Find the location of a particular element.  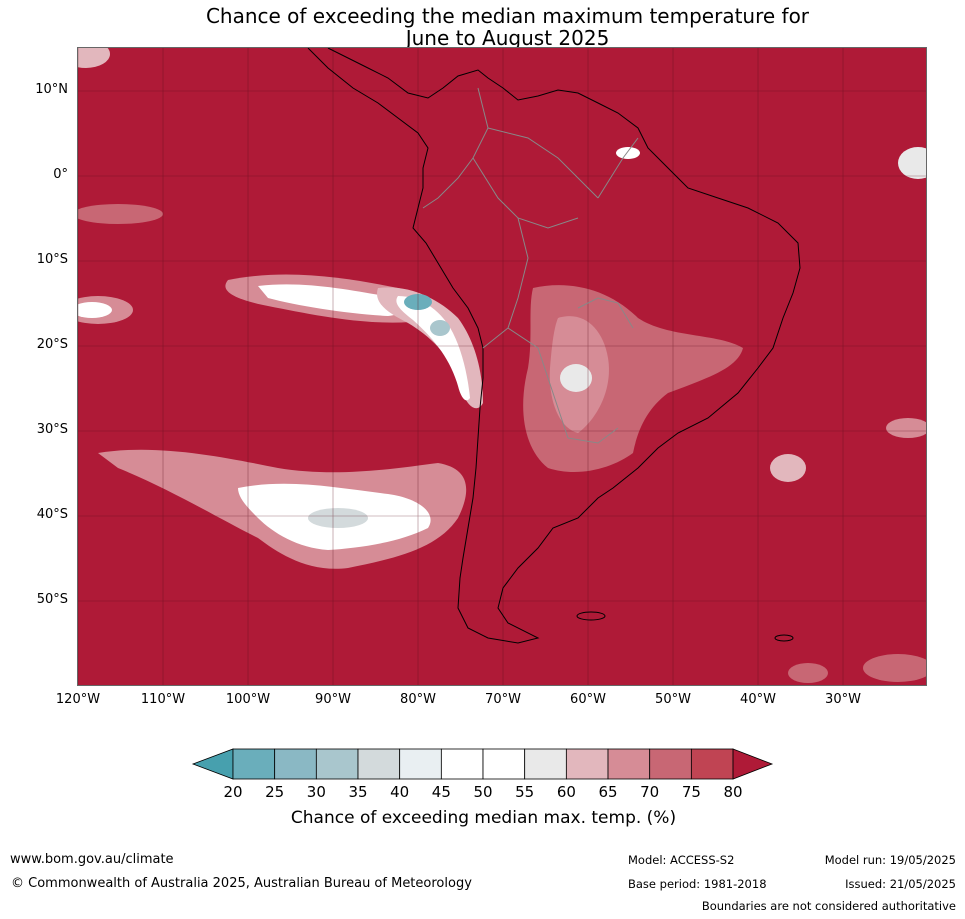

base-period-text: Base period: 1981-2018 is located at coordinates (697, 884).